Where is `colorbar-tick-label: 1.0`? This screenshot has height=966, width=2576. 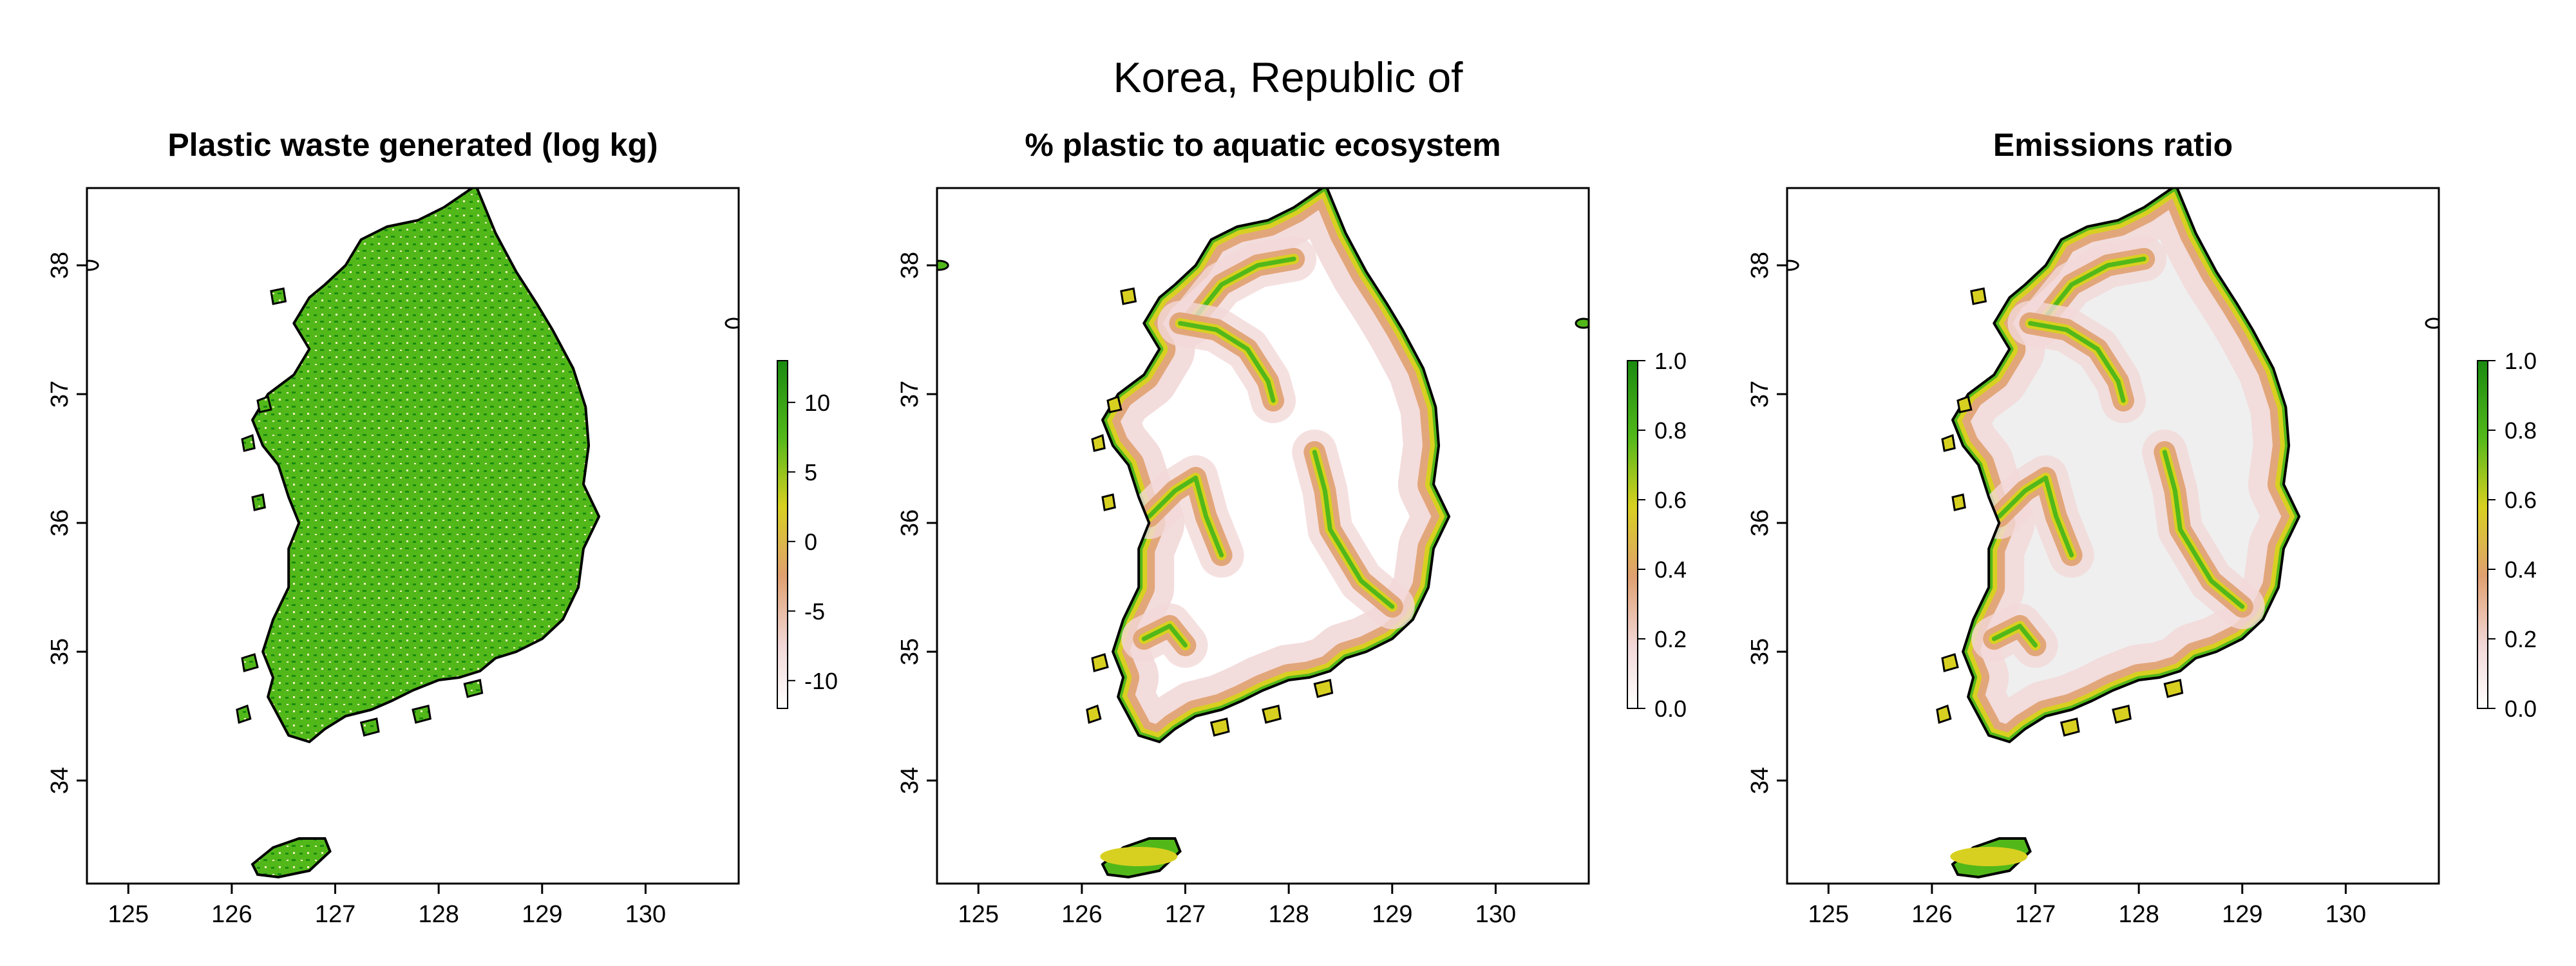 colorbar-tick-label: 1.0 is located at coordinates (1671, 361).